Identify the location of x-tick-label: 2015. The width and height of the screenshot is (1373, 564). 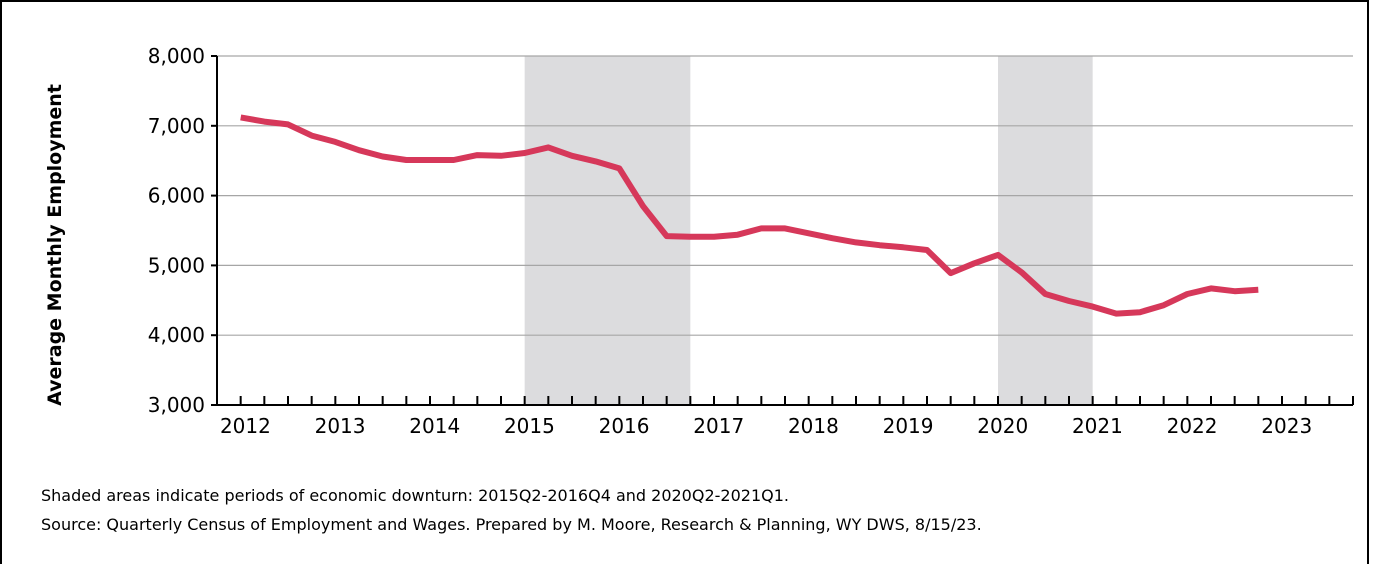
(529, 426).